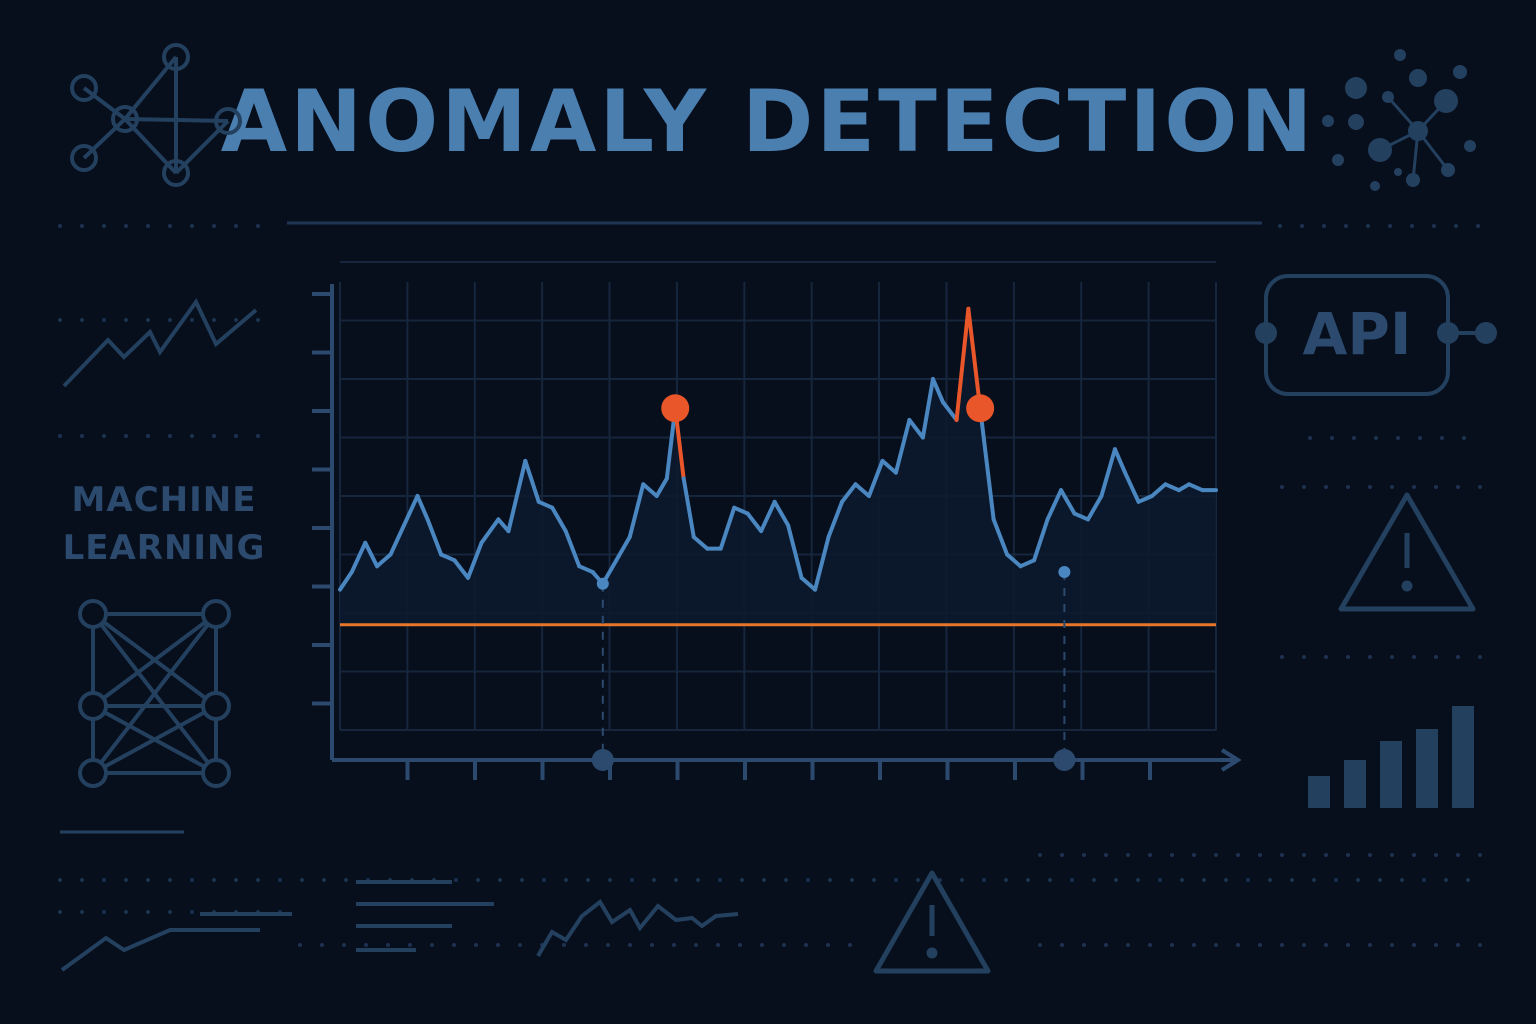 The height and width of the screenshot is (1024, 1536). What do you see at coordinates (154, 693) in the screenshot?
I see `neural-network-icon` at bounding box center [154, 693].